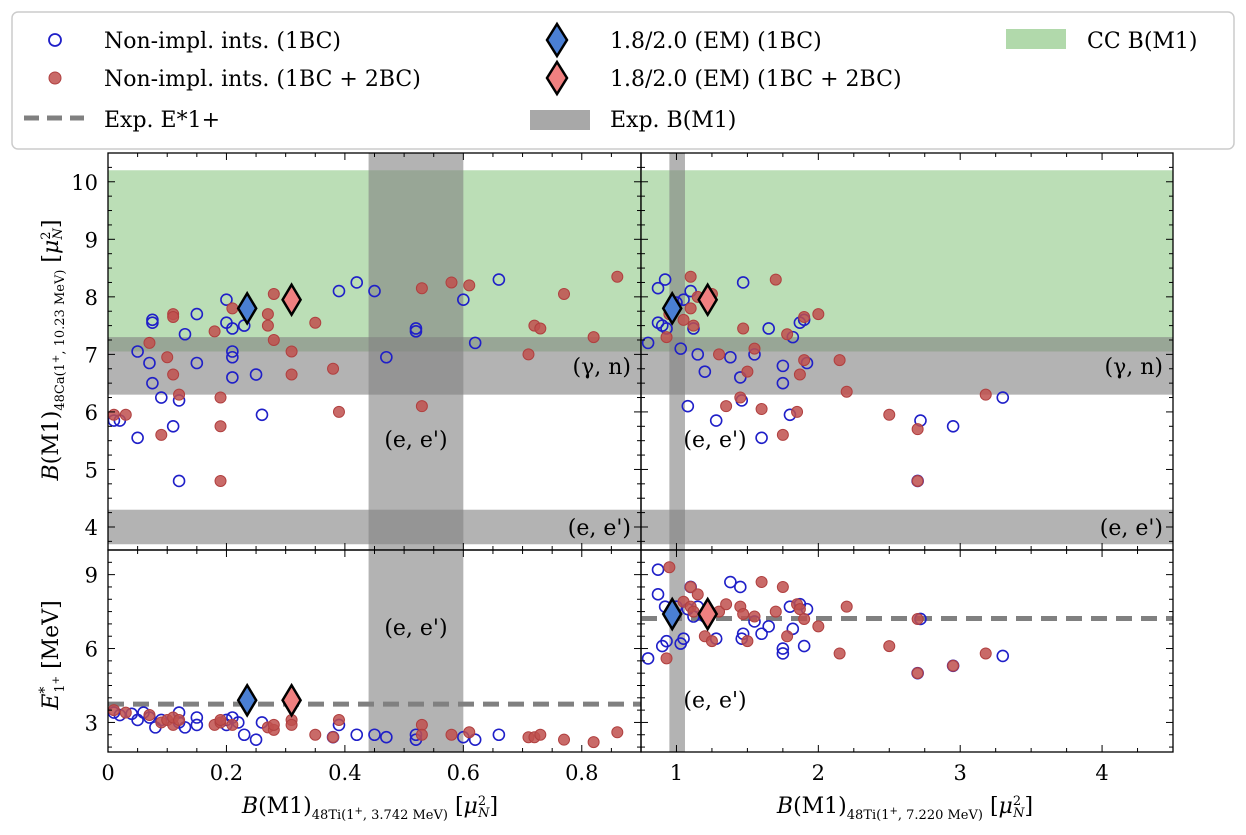 The image size is (1246, 835). What do you see at coordinates (557, 40) in the screenshot?
I see `legend-marker-em-1bc` at bounding box center [557, 40].